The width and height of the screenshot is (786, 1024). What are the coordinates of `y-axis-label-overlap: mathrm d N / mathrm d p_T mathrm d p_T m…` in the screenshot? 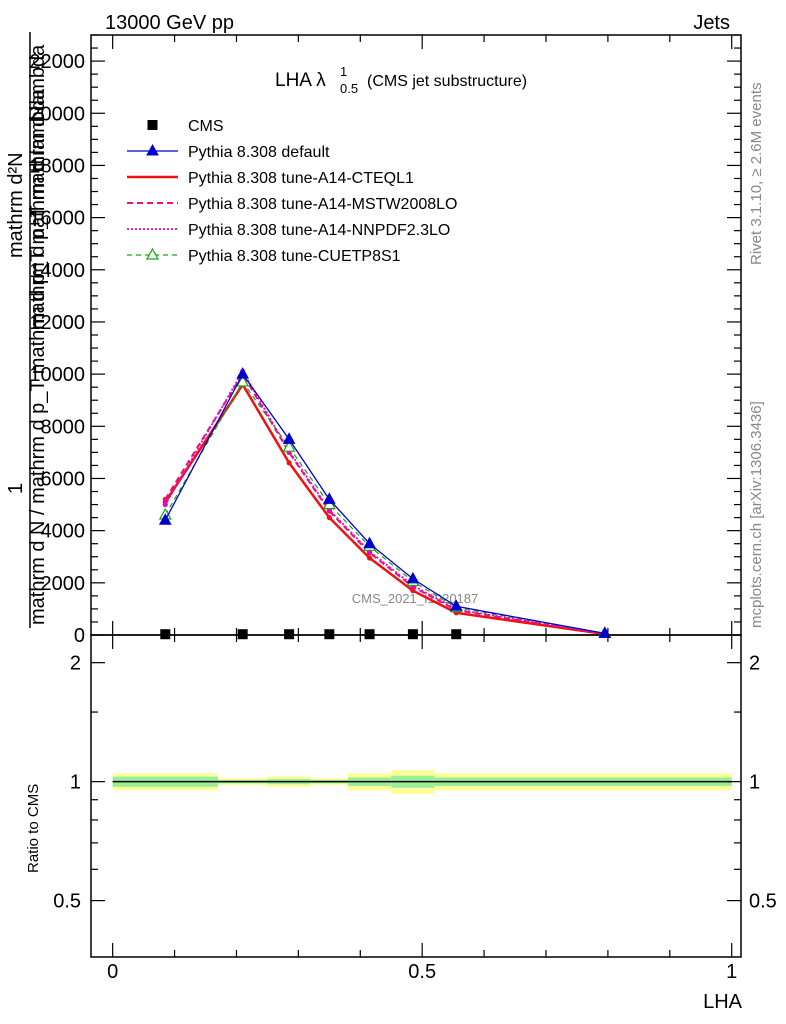 It's located at (38, 356).